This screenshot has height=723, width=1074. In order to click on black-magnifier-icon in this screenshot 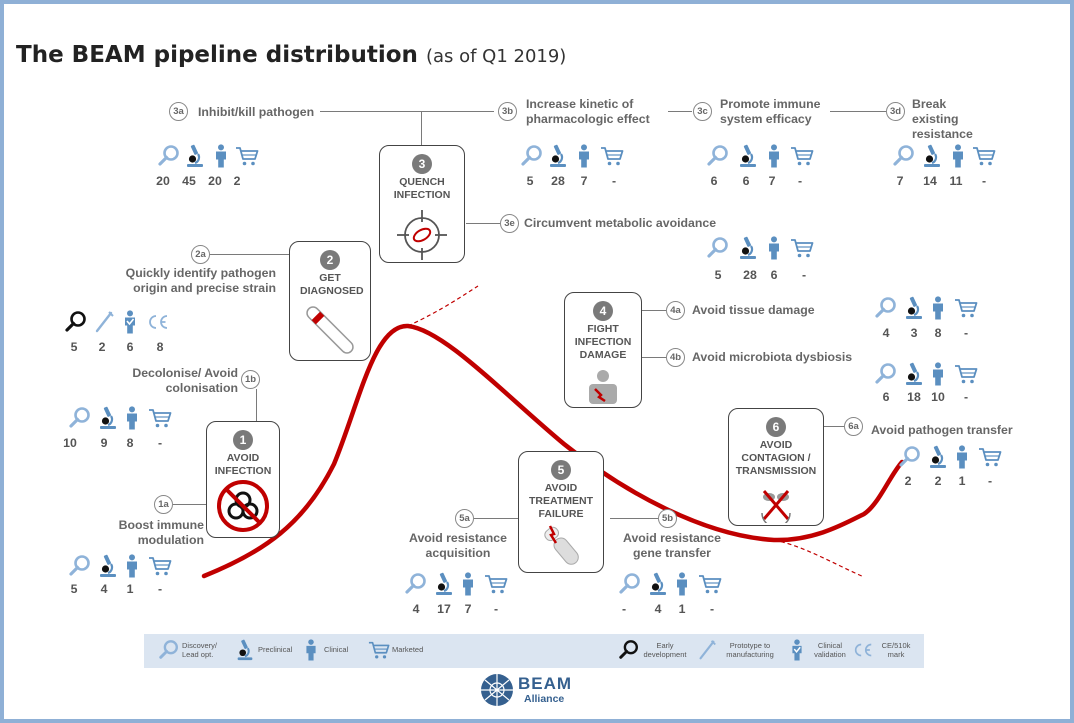, I will do `click(629, 650)`.